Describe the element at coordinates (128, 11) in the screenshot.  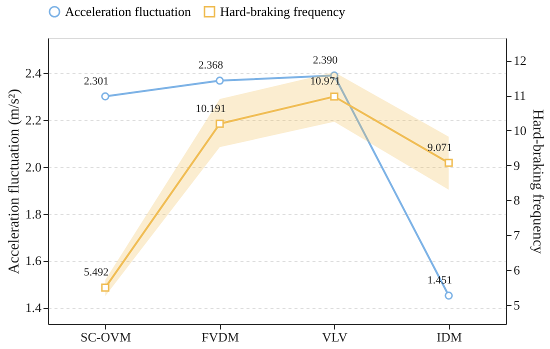
I see `legend-label: Acceleration fluctuation` at that location.